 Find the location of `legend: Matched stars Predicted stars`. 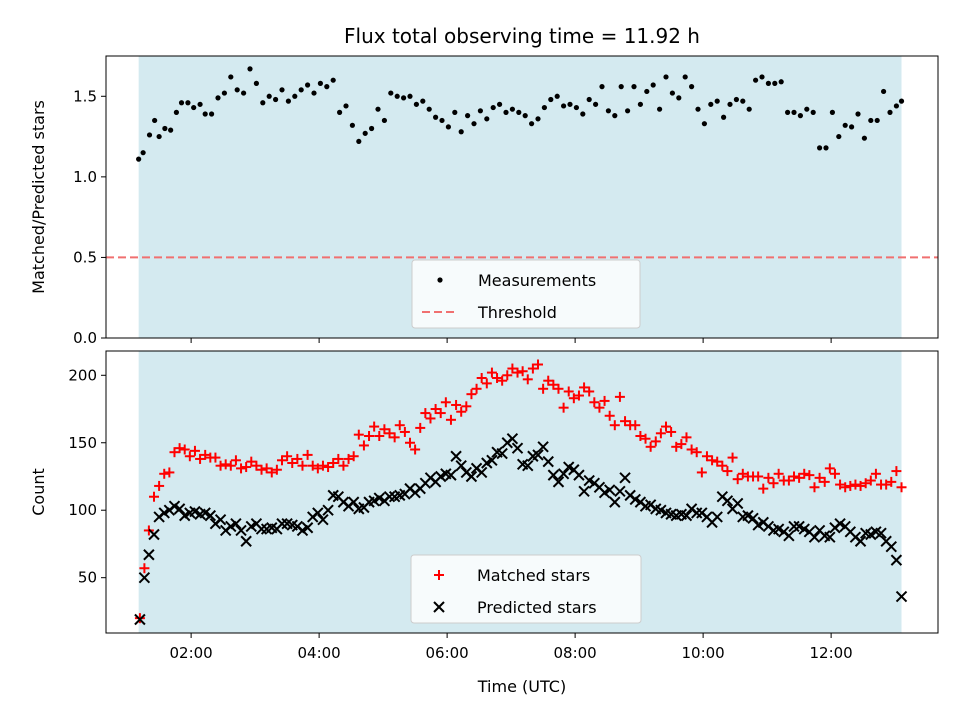

legend: Matched stars Predicted stars is located at coordinates (526, 589).